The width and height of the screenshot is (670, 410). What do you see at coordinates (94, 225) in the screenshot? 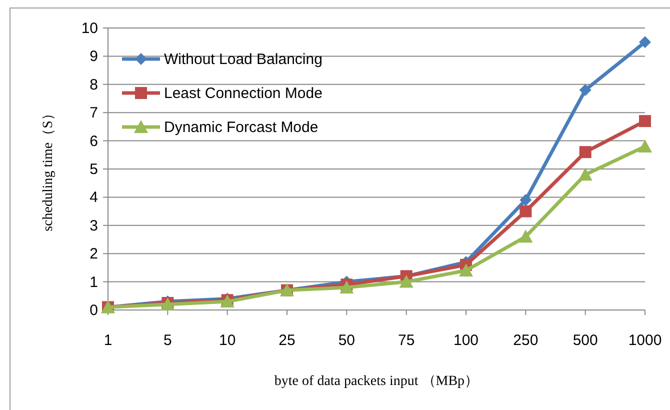
I see `y-tick-label: 3` at bounding box center [94, 225].